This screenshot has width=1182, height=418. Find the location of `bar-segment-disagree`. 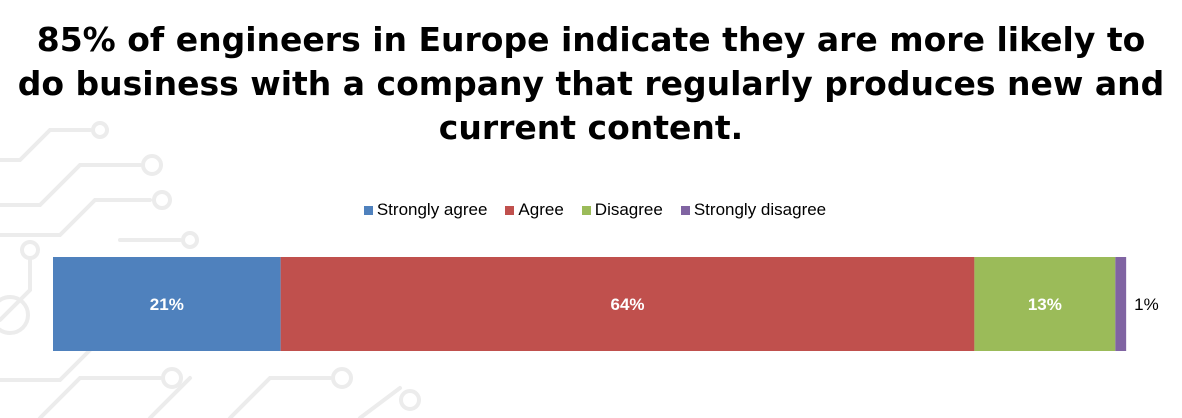

bar-segment-disagree is located at coordinates (1045, 304).